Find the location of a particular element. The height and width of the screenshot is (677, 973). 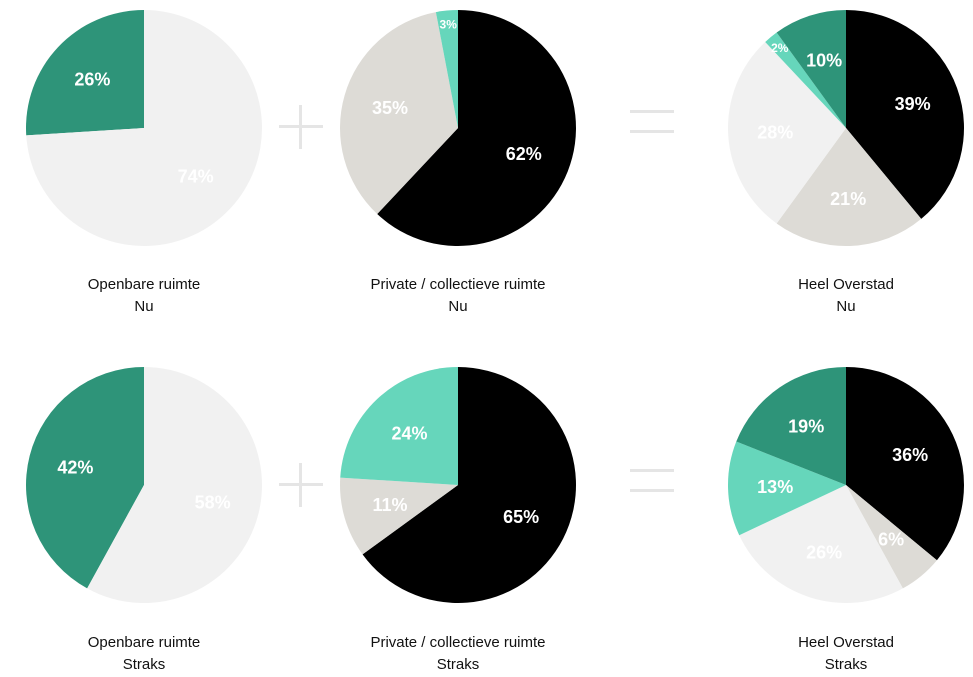

pie-slice-label: 2% is located at coordinates (780, 48).